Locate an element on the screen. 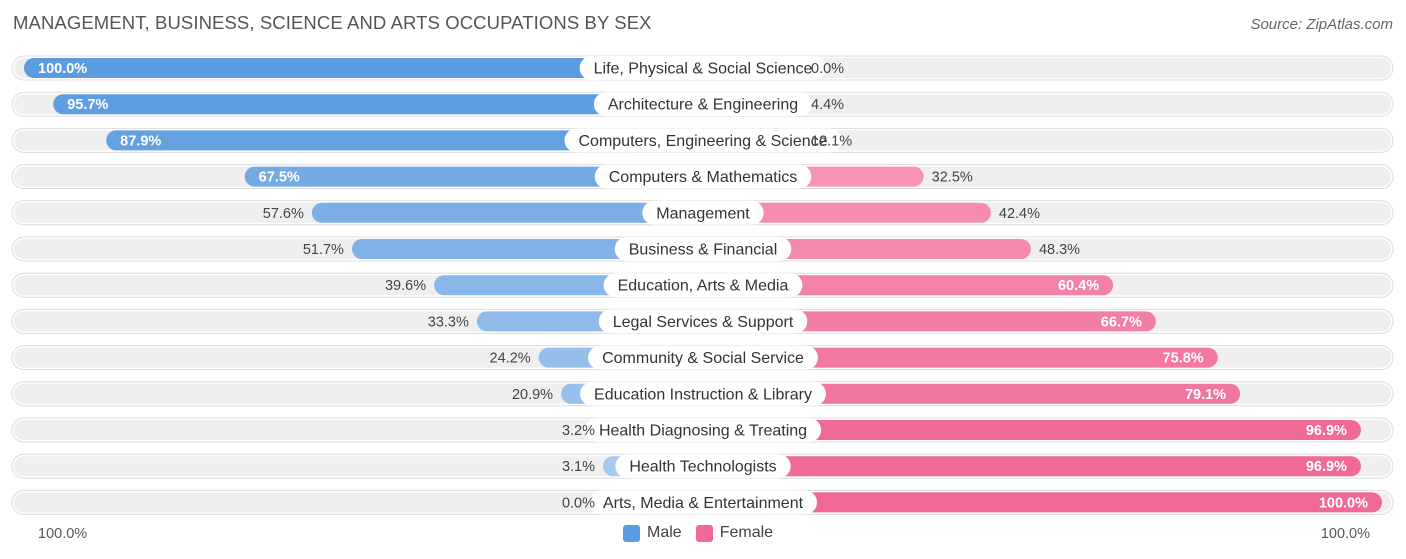 Image resolution: width=1406 pixels, height=559 pixels. chart-source: Source: ZipAtlas.com is located at coordinates (1321, 24).